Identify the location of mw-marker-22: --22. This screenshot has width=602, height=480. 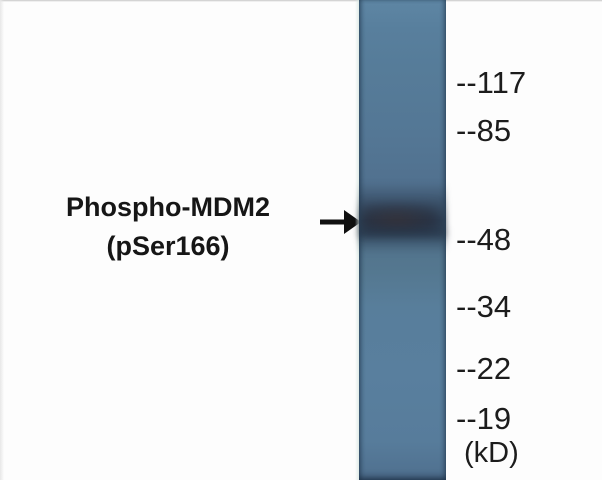
(484, 368).